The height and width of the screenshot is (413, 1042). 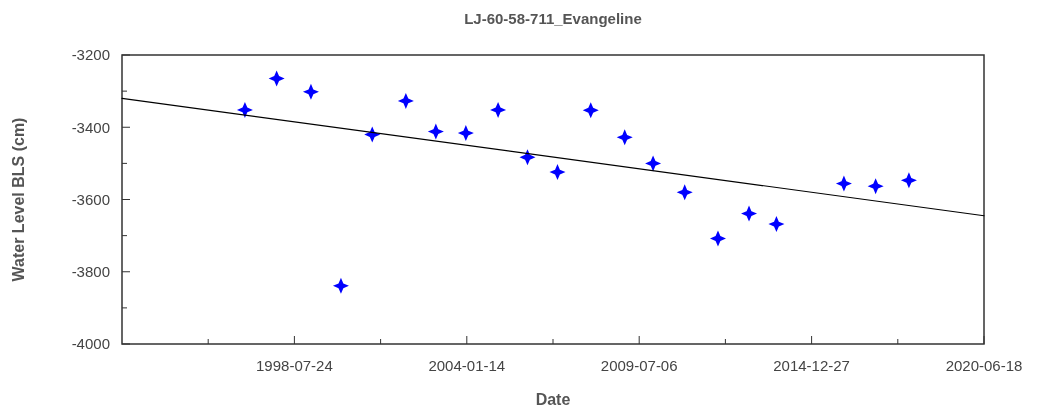 I want to click on y-tick-label: -4000, so click(x=90, y=344).